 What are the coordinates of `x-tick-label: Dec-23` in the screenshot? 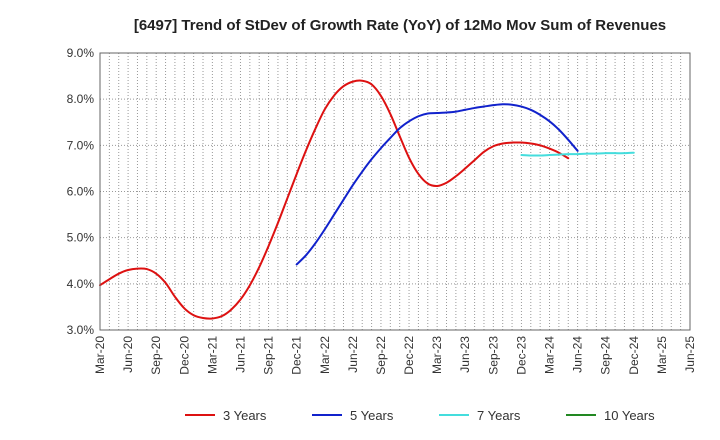 It's located at (521, 355).